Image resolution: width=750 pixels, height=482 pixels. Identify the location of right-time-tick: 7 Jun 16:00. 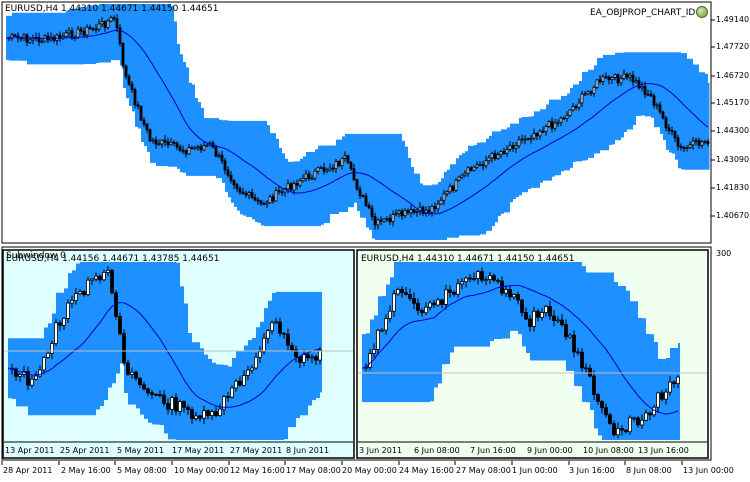
(493, 450).